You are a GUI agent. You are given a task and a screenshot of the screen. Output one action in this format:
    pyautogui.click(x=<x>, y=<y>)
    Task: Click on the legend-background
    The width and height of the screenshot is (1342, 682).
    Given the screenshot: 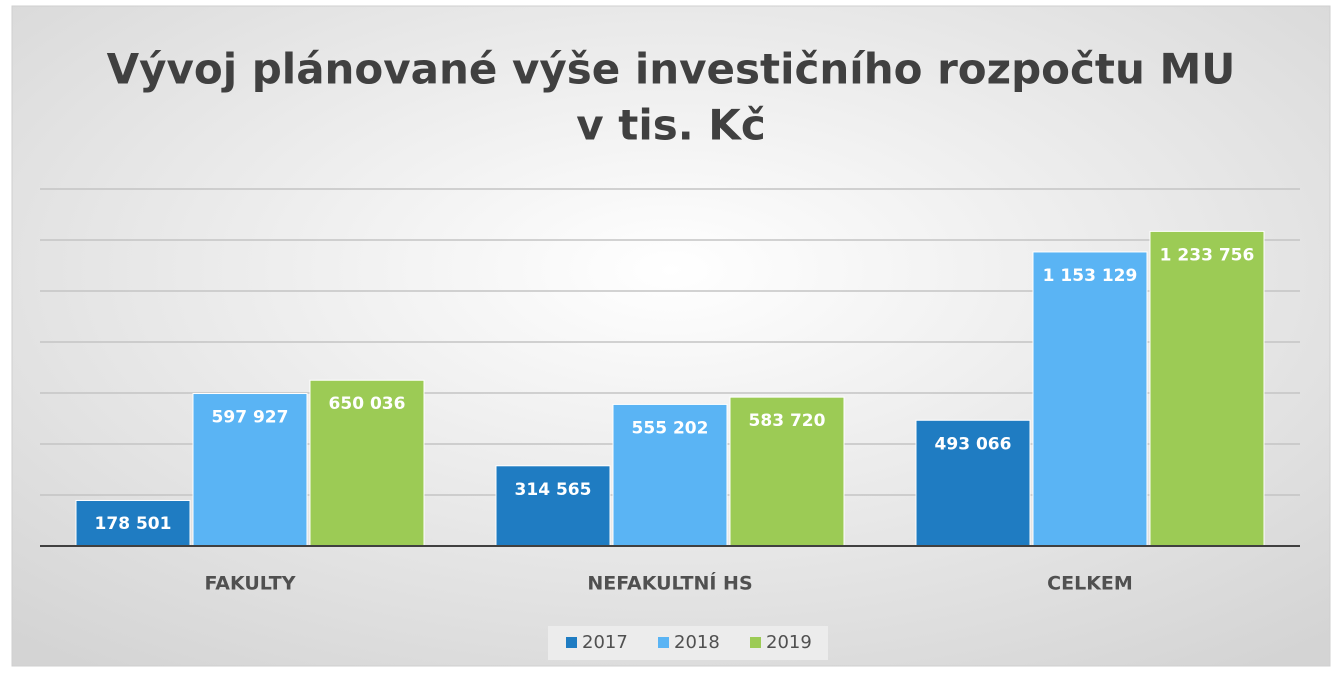 What is the action you would take?
    pyautogui.click(x=688, y=643)
    